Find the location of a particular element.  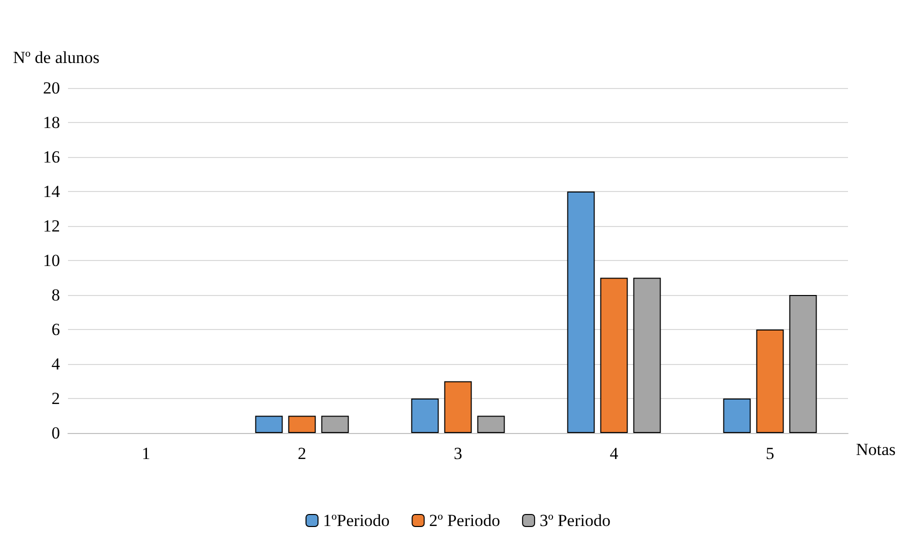

x-axis-title: Notas is located at coordinates (876, 449).